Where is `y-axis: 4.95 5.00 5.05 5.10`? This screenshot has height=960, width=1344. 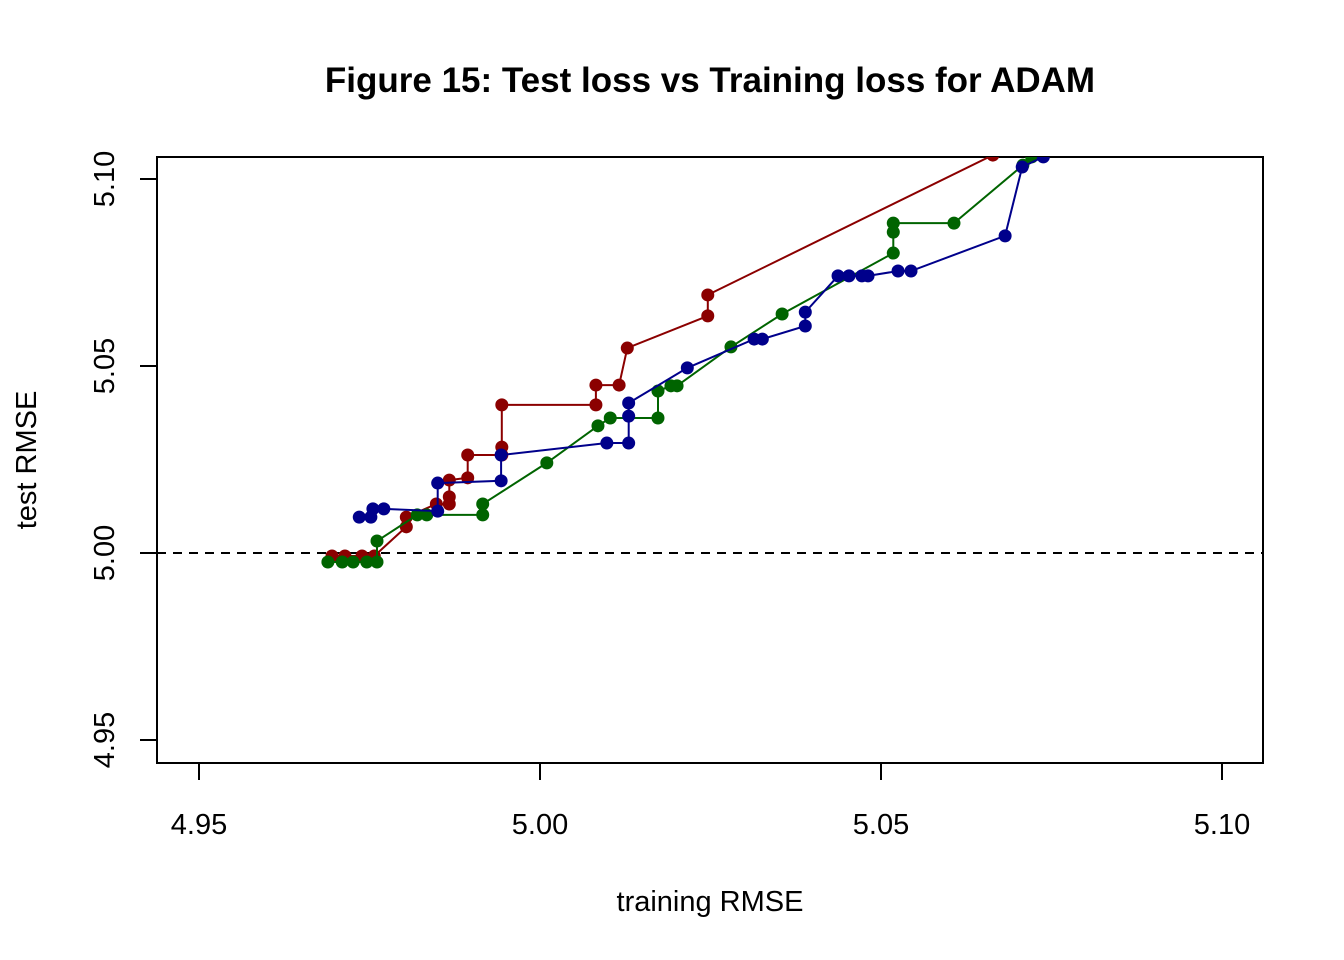
y-axis: 4.95 5.00 5.05 5.10 is located at coordinates (123, 459).